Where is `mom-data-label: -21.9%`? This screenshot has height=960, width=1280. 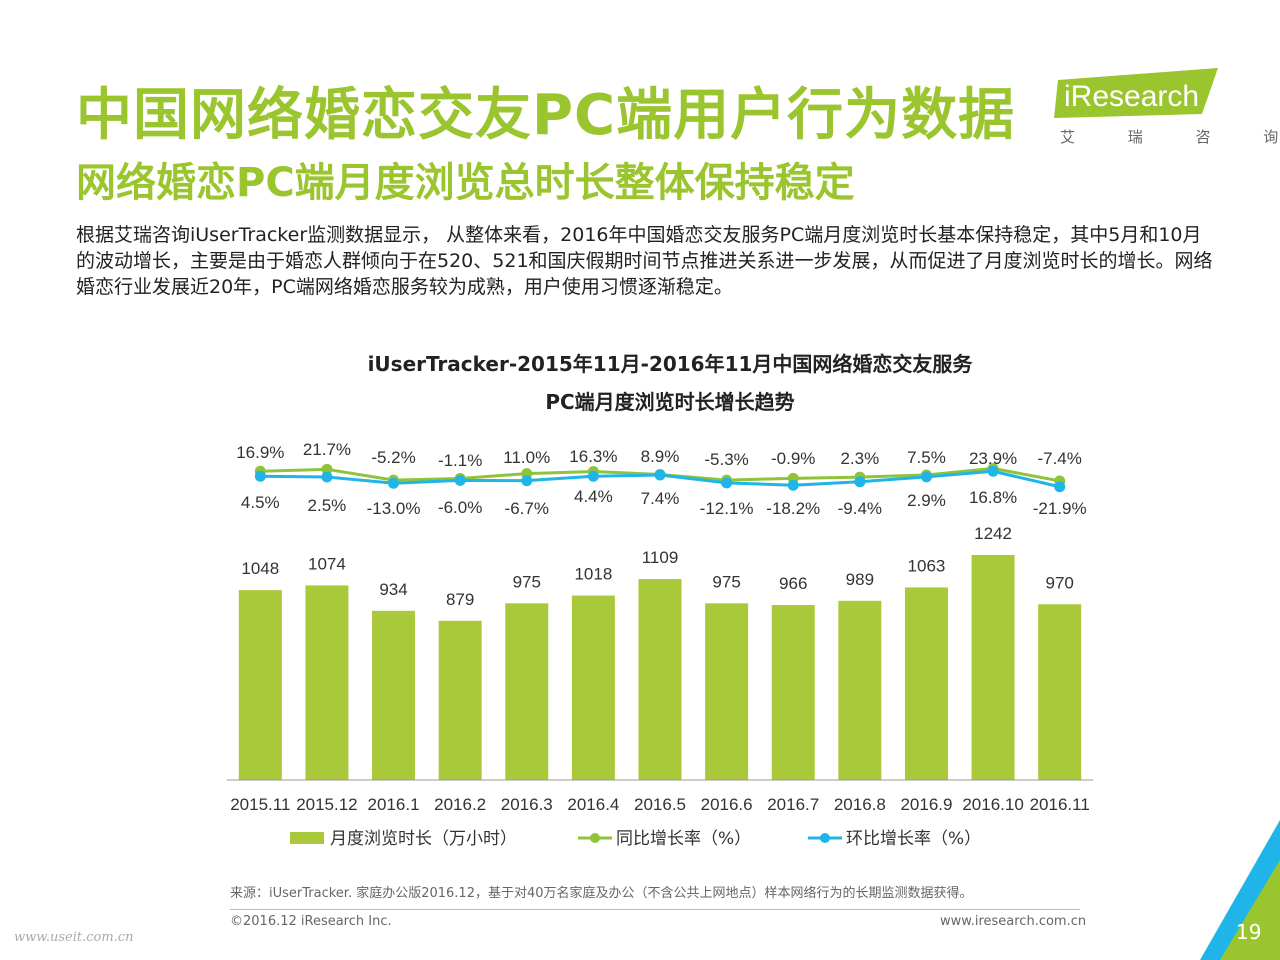 mom-data-label: -21.9% is located at coordinates (1060, 508).